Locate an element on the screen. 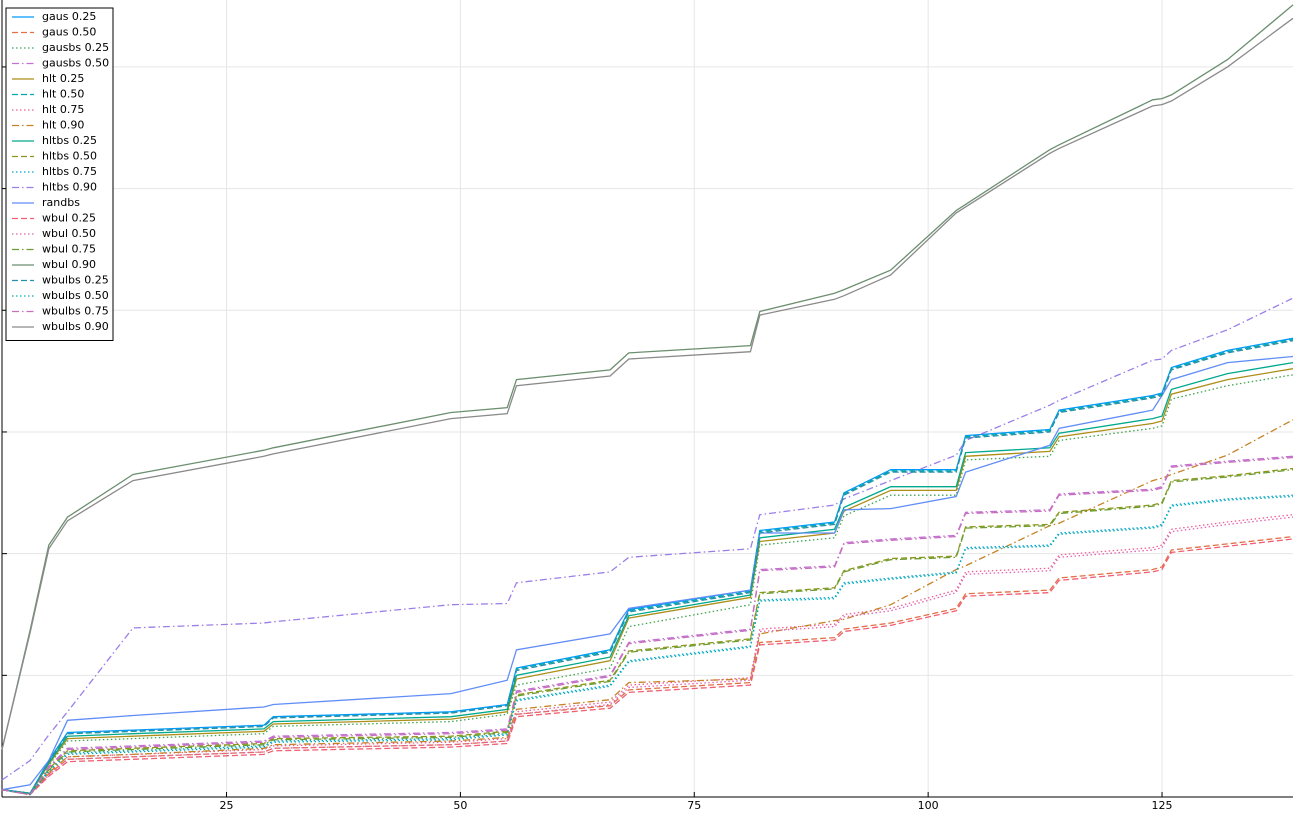 This screenshot has height=816, width=1296. legend-label: wbulbs 0.90 is located at coordinates (75, 326).